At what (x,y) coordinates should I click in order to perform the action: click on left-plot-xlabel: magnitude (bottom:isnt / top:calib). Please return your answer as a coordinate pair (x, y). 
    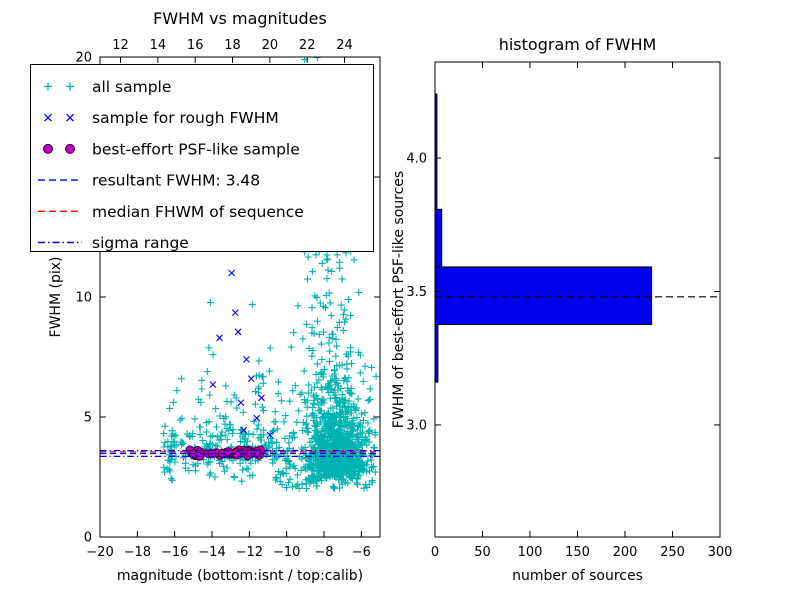
    Looking at the image, I should click on (240, 576).